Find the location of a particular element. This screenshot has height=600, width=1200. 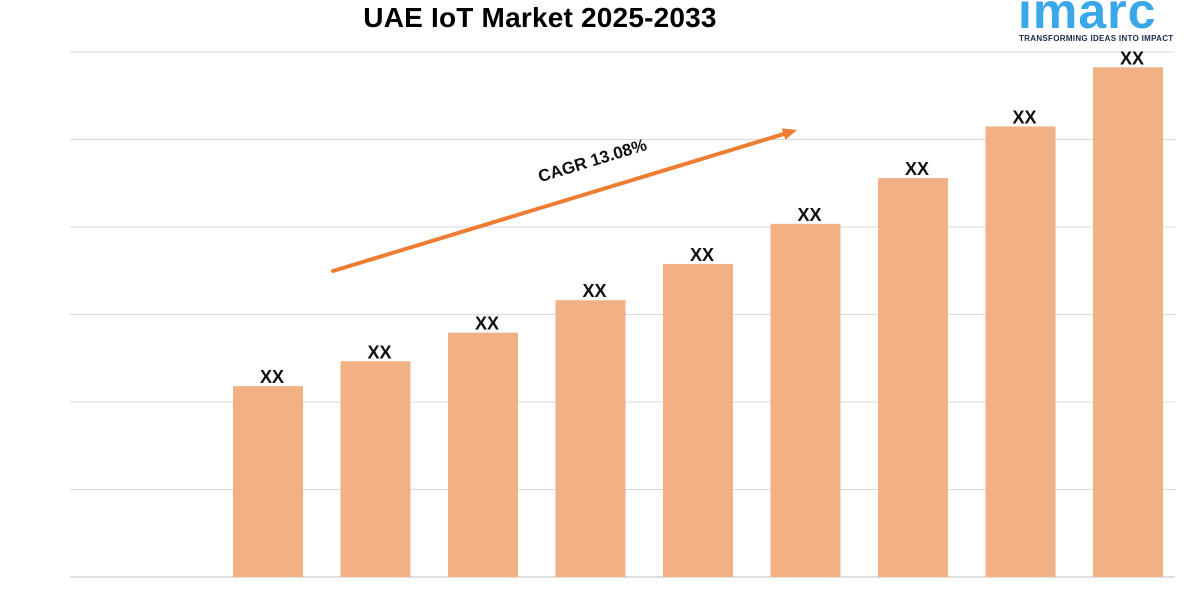

cagr-annotation: CAGR 13.08% is located at coordinates (564, 200).